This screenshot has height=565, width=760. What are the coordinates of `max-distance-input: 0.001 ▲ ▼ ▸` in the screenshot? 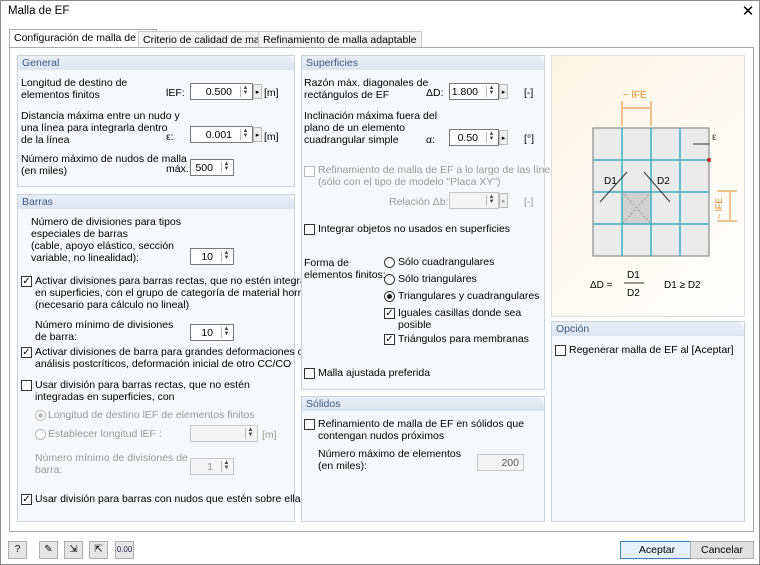 It's located at (226, 134).